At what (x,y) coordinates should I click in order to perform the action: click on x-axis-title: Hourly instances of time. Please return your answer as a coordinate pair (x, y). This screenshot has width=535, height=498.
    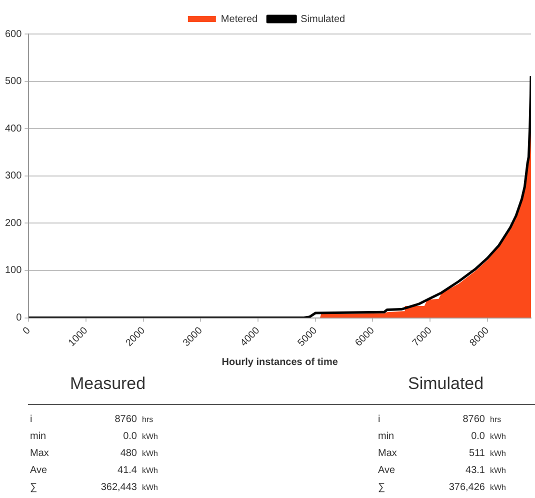
    Looking at the image, I should click on (280, 362).